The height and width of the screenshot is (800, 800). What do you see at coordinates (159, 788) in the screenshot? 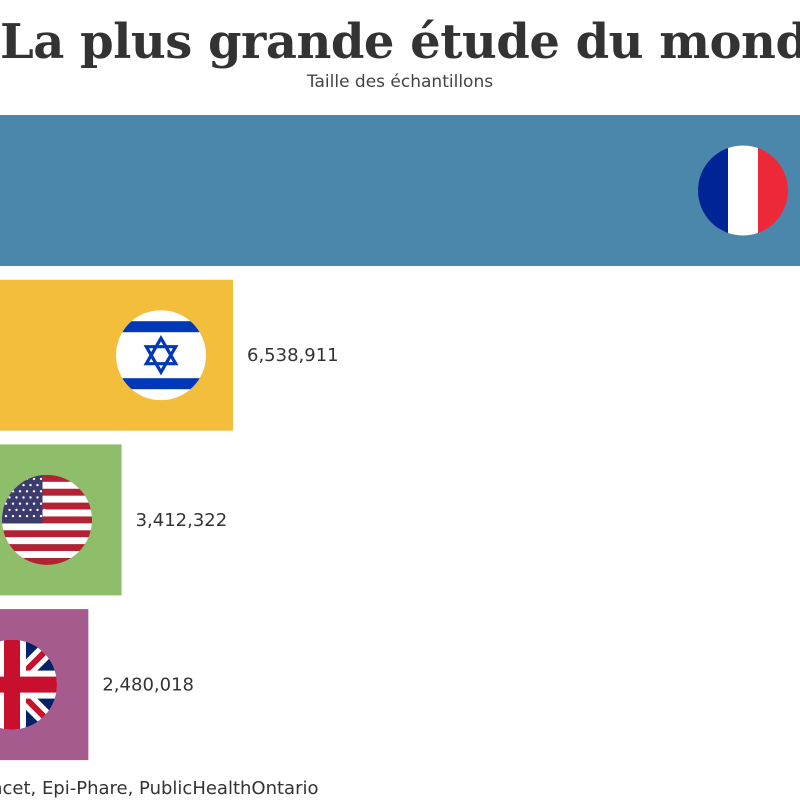
I see `source-note: Lancet, Epi-Phare, PublicHealthOntario` at bounding box center [159, 788].